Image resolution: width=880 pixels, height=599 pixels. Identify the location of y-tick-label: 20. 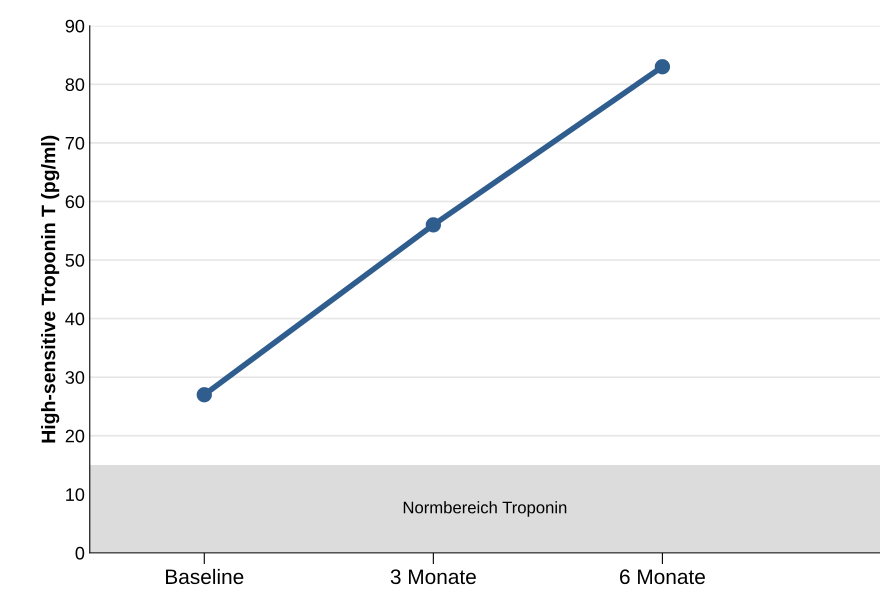
(75, 436).